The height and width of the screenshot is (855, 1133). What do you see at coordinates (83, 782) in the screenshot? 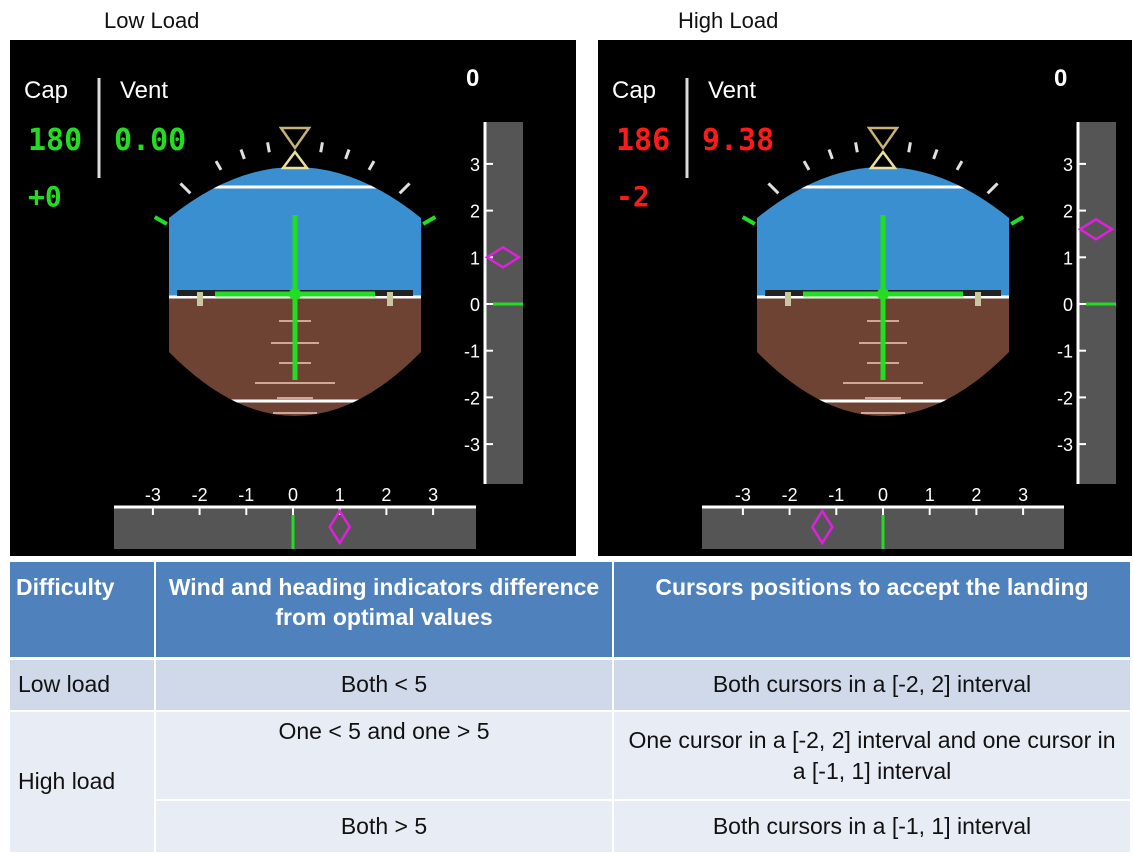
I see `cell-difficulty: High load` at bounding box center [83, 782].